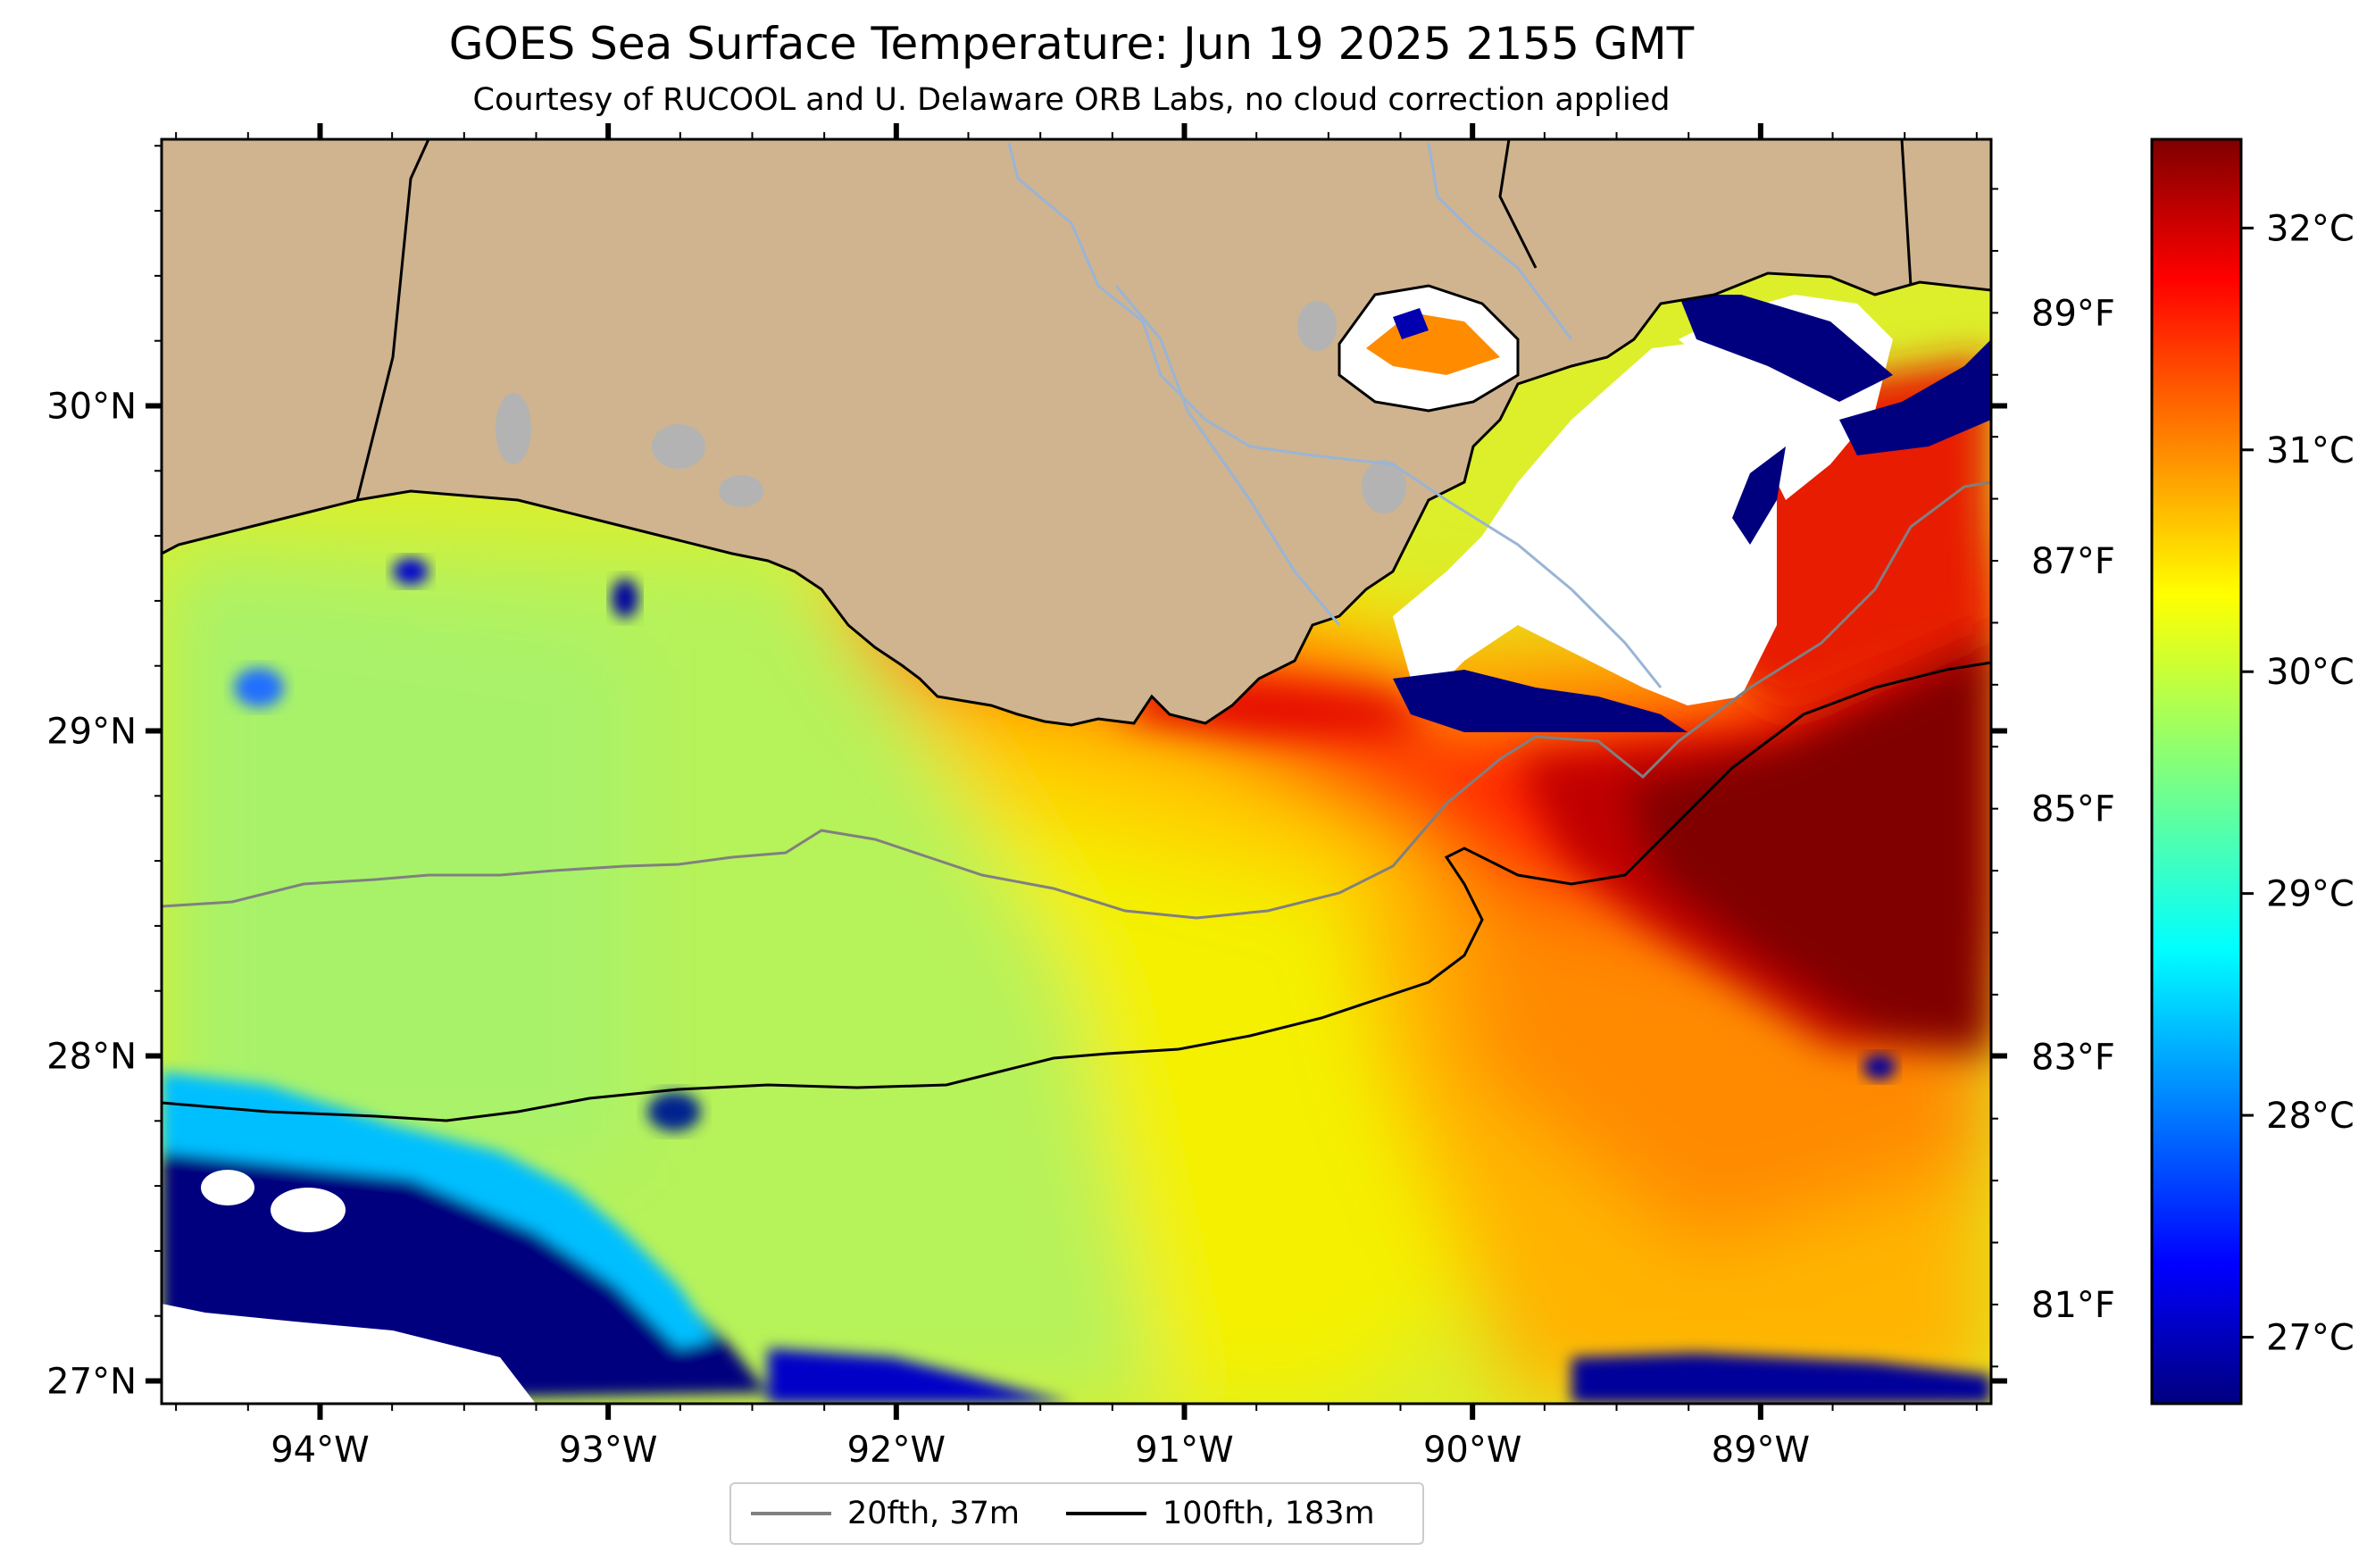 The width and height of the screenshot is (2367, 1568). What do you see at coordinates (320, 1451) in the screenshot?
I see `lon-tick-label: 94°W` at bounding box center [320, 1451].